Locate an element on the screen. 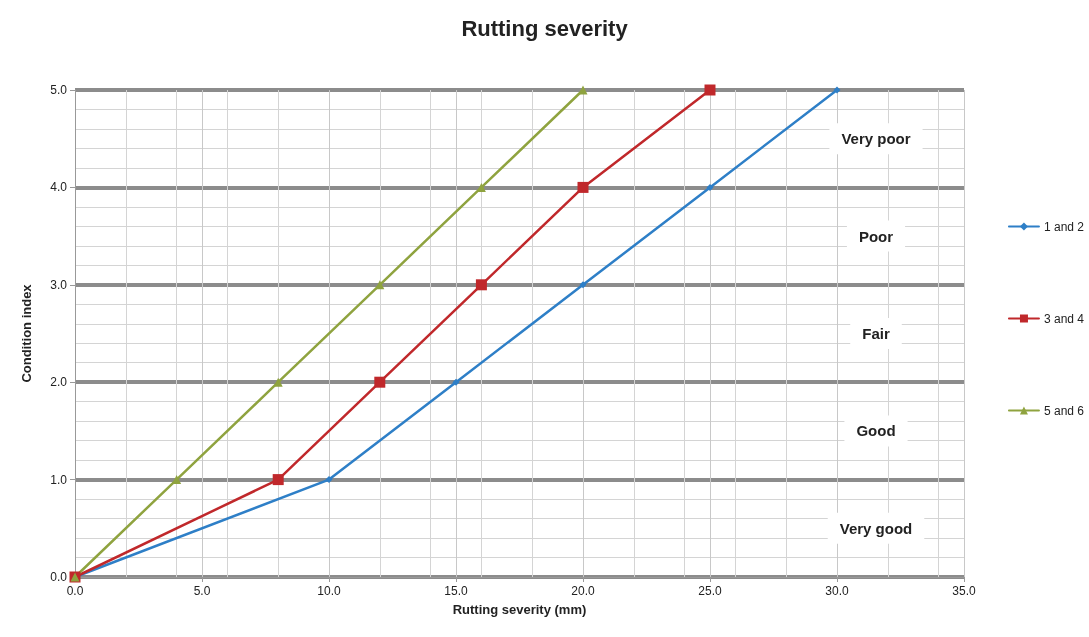  y-tick-label: 0.0 is located at coordinates (59, 577).